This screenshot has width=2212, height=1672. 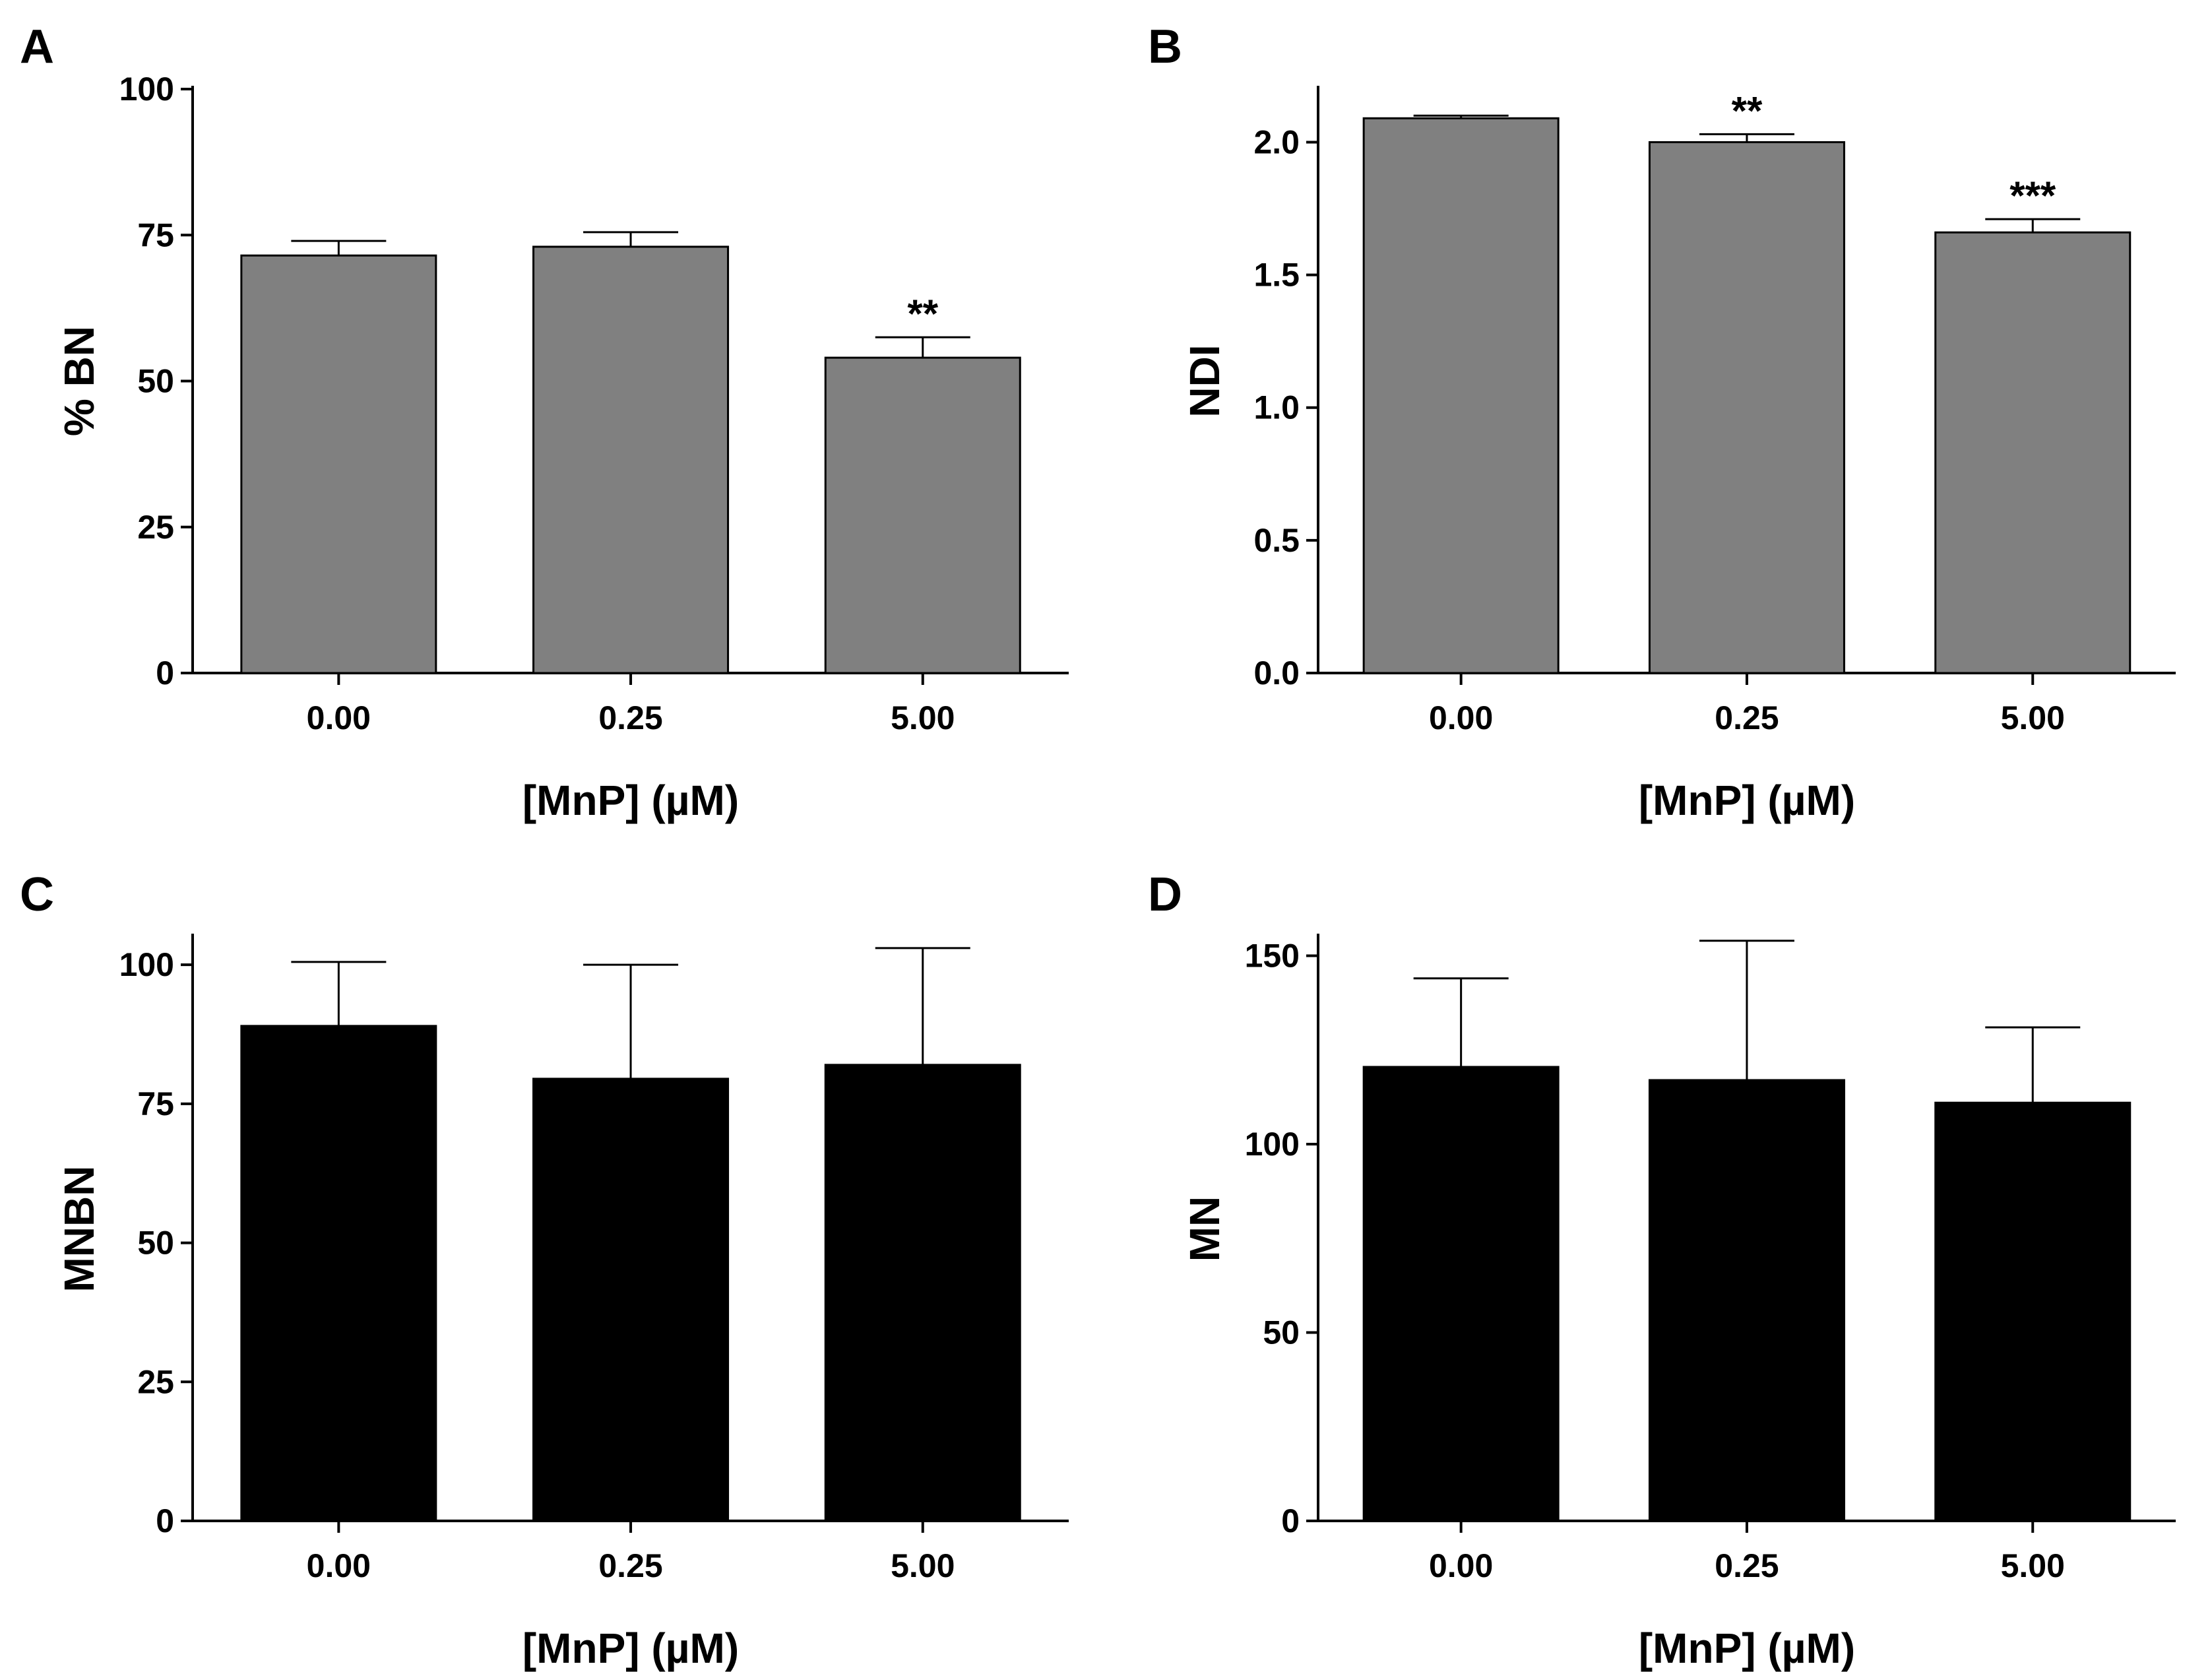 I want to click on panel-letter: A, so click(x=37, y=46).